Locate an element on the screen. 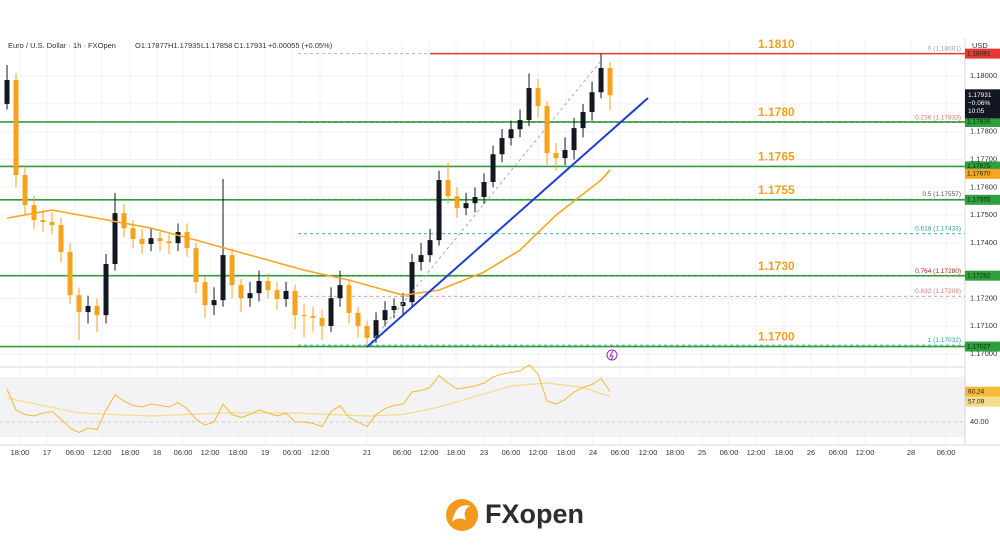 The width and height of the screenshot is (1000, 554). fib-label: 0.236 (1.17833) is located at coordinates (938, 117).